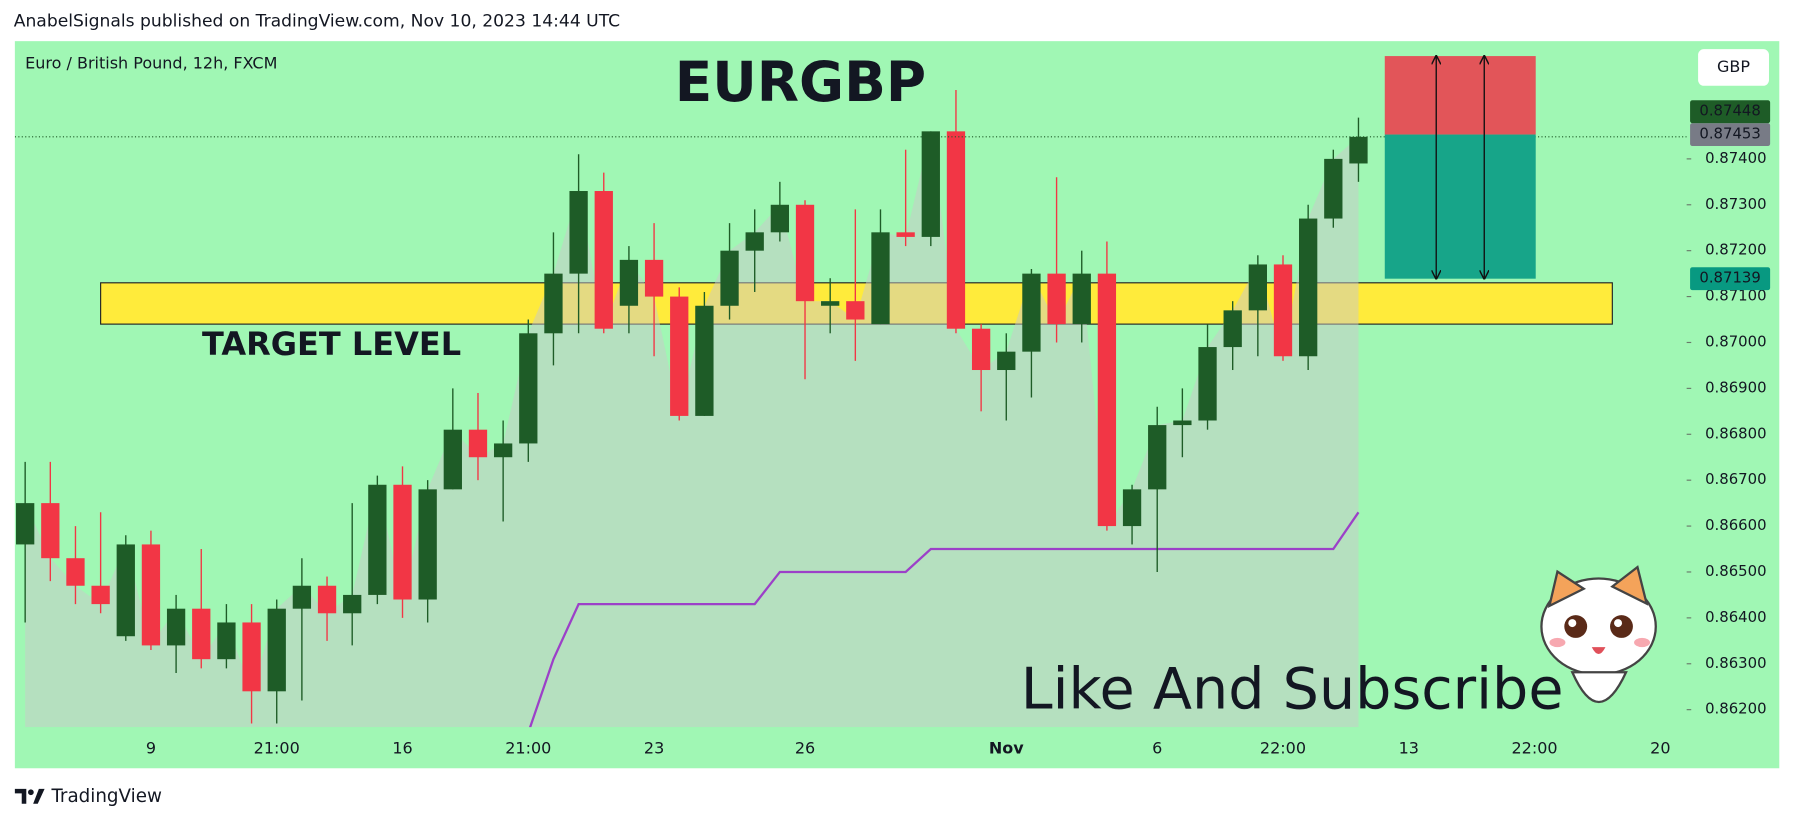 Image resolution: width=1793 pixels, height=822 pixels. What do you see at coordinates (1735, 341) in the screenshot?
I see `y-tick-label: 0.87000` at bounding box center [1735, 341].